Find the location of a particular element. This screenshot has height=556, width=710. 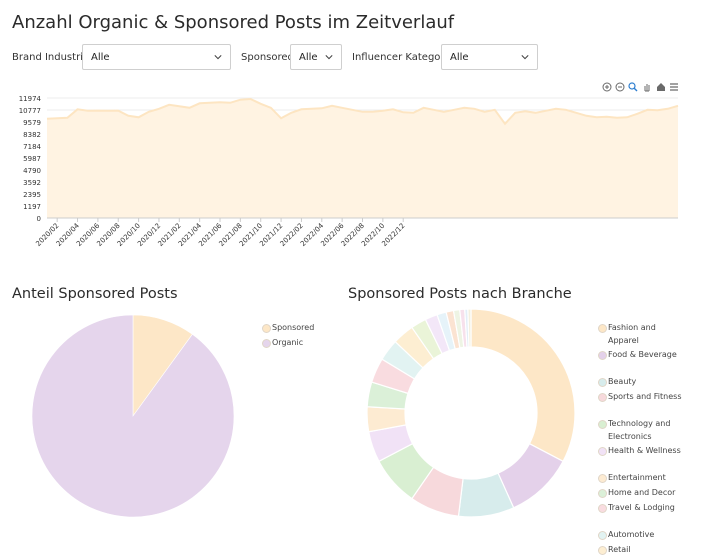

y-tick-label: 5987 is located at coordinates (32, 159).